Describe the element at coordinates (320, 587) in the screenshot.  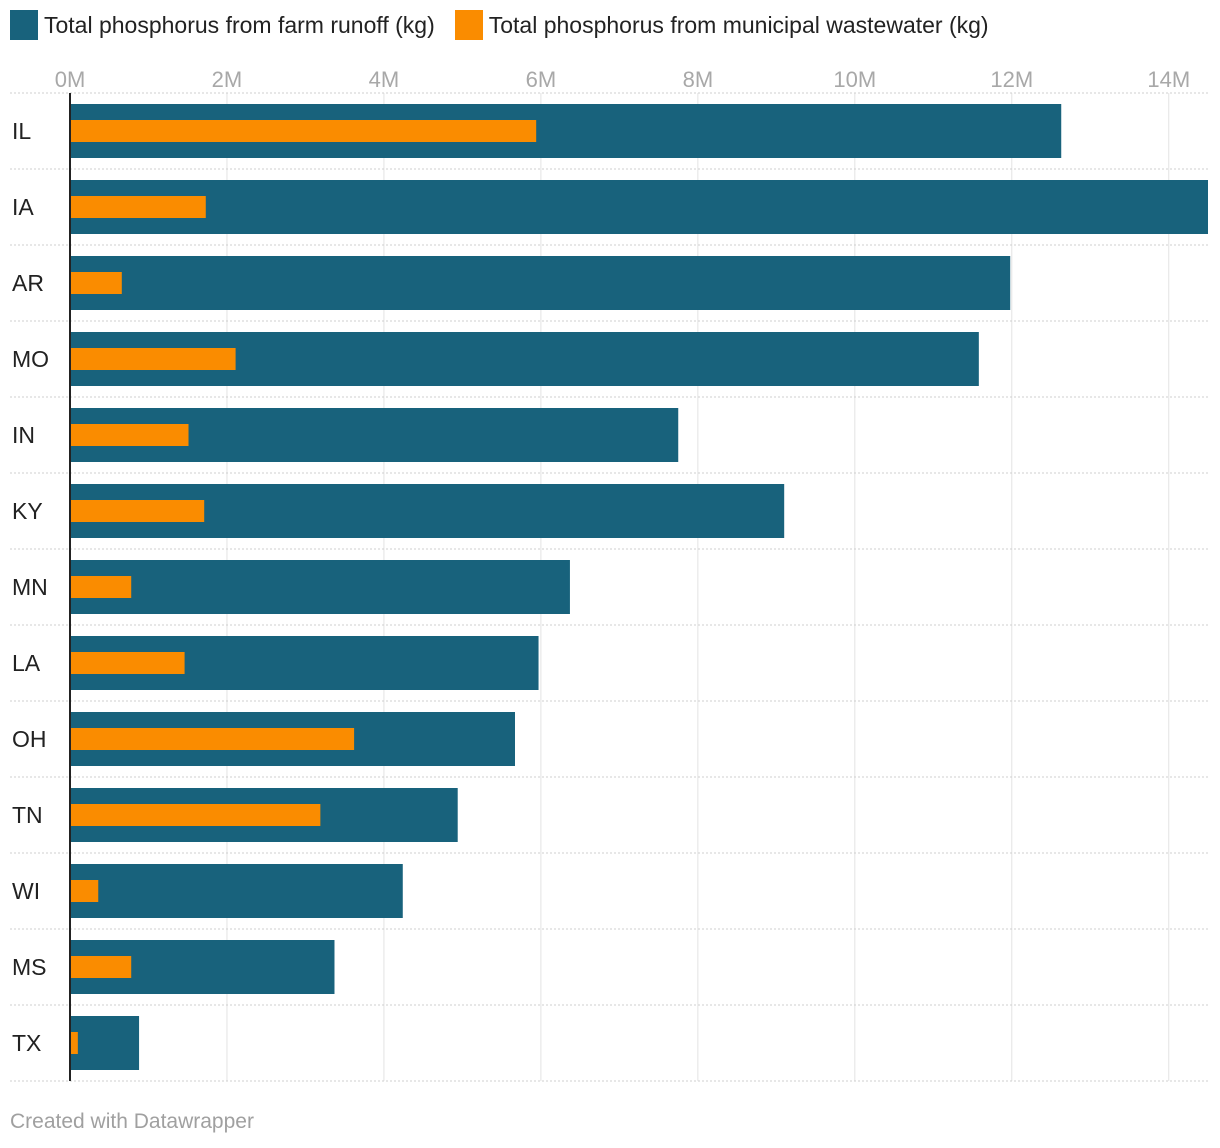
I see `bar-farm-runoff-MN` at that location.